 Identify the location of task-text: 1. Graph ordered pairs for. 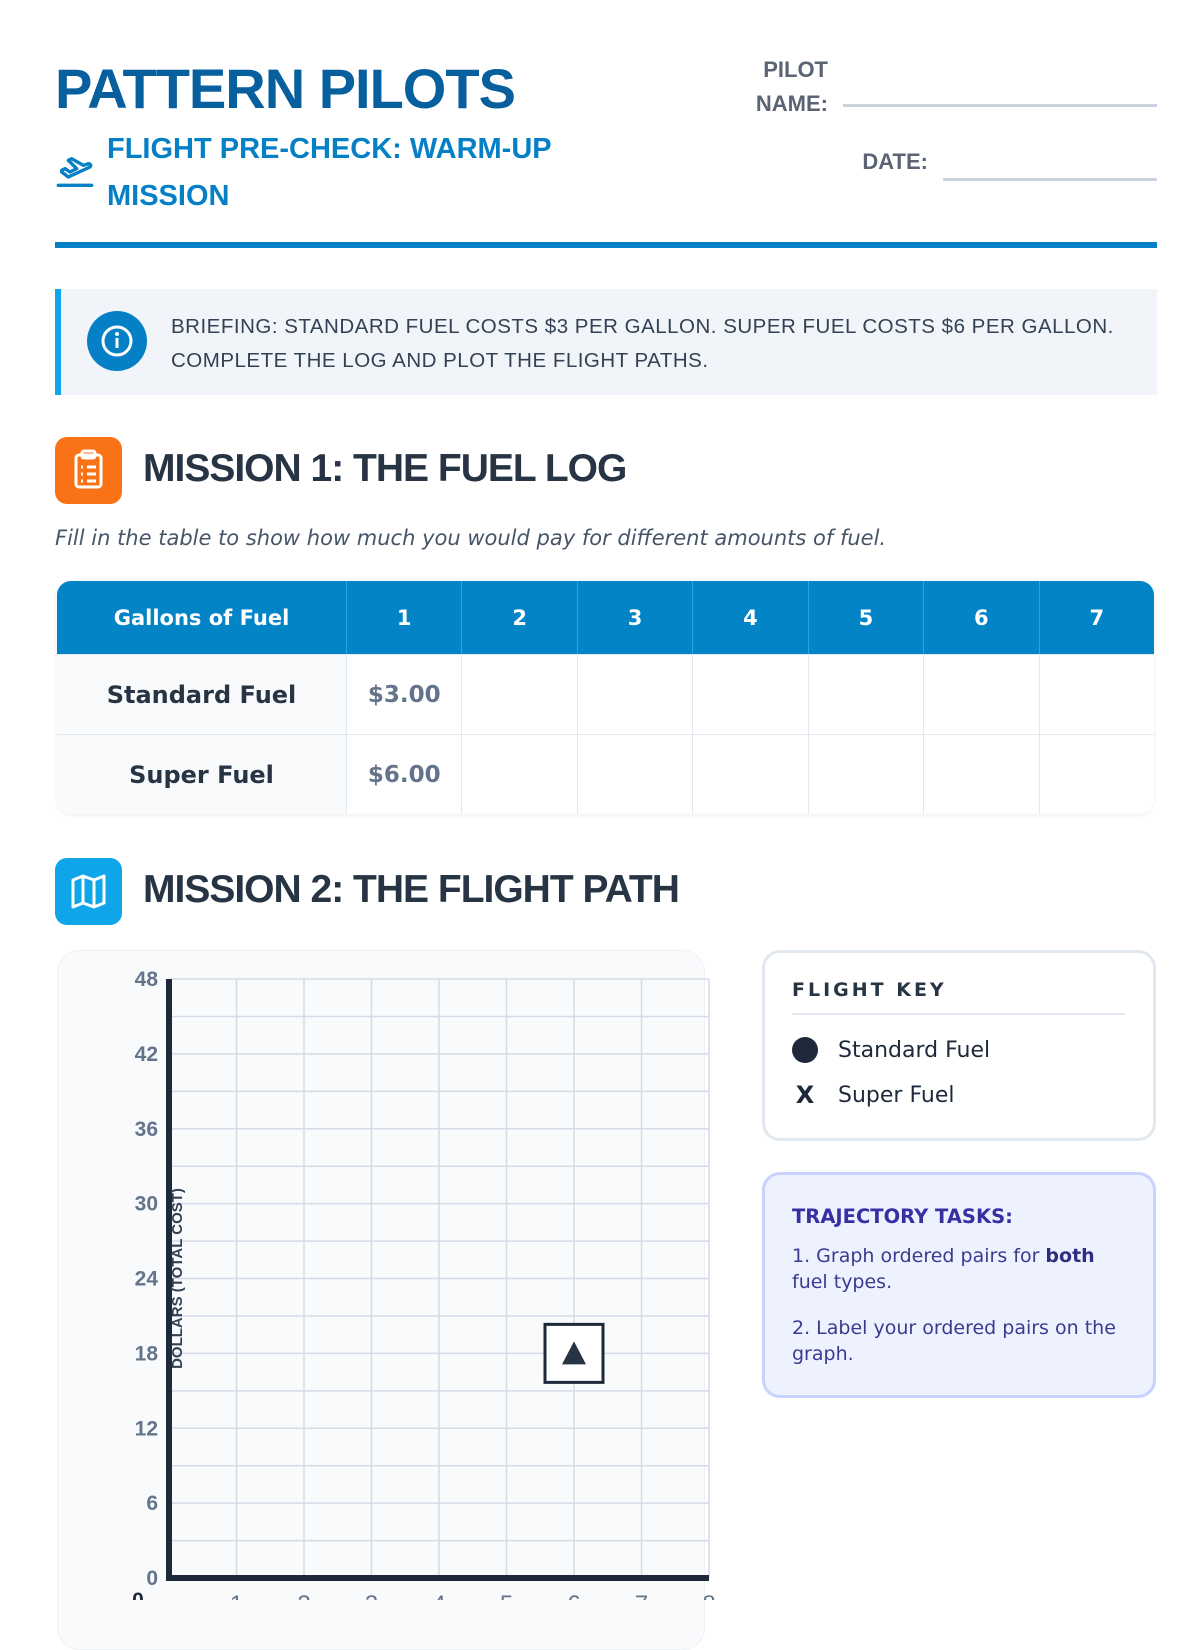
(919, 1256).